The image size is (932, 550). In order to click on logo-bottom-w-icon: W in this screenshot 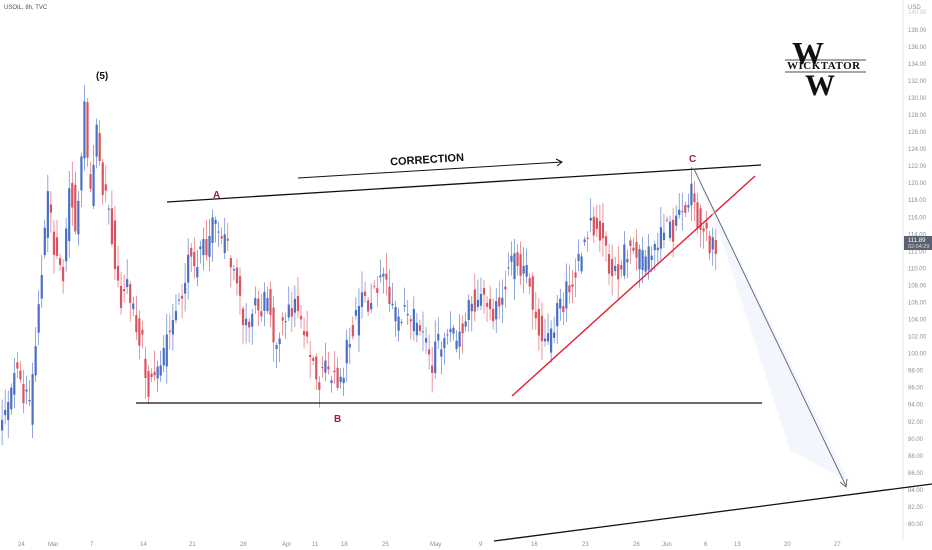, I will do `click(820, 85)`.